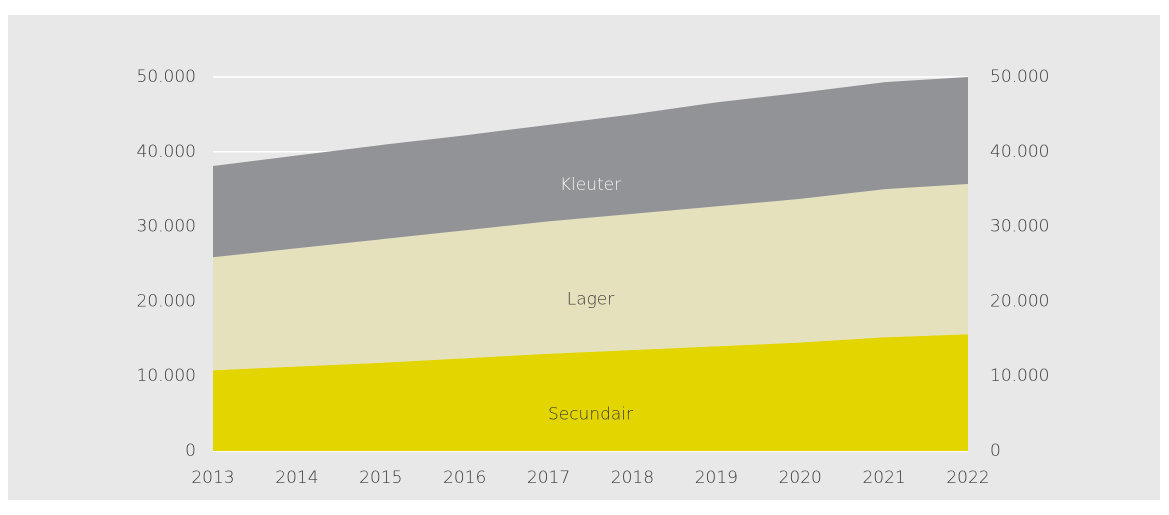 This screenshot has width=1169, height=515. What do you see at coordinates (995, 451) in the screenshot?
I see `y2-tick-label: 0` at bounding box center [995, 451].